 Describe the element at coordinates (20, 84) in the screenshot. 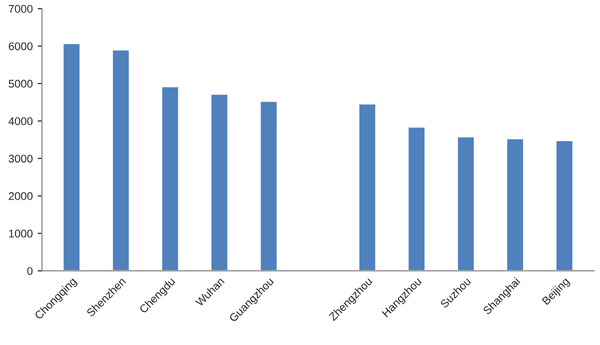

I see `y-tick-label: 5000` at that location.